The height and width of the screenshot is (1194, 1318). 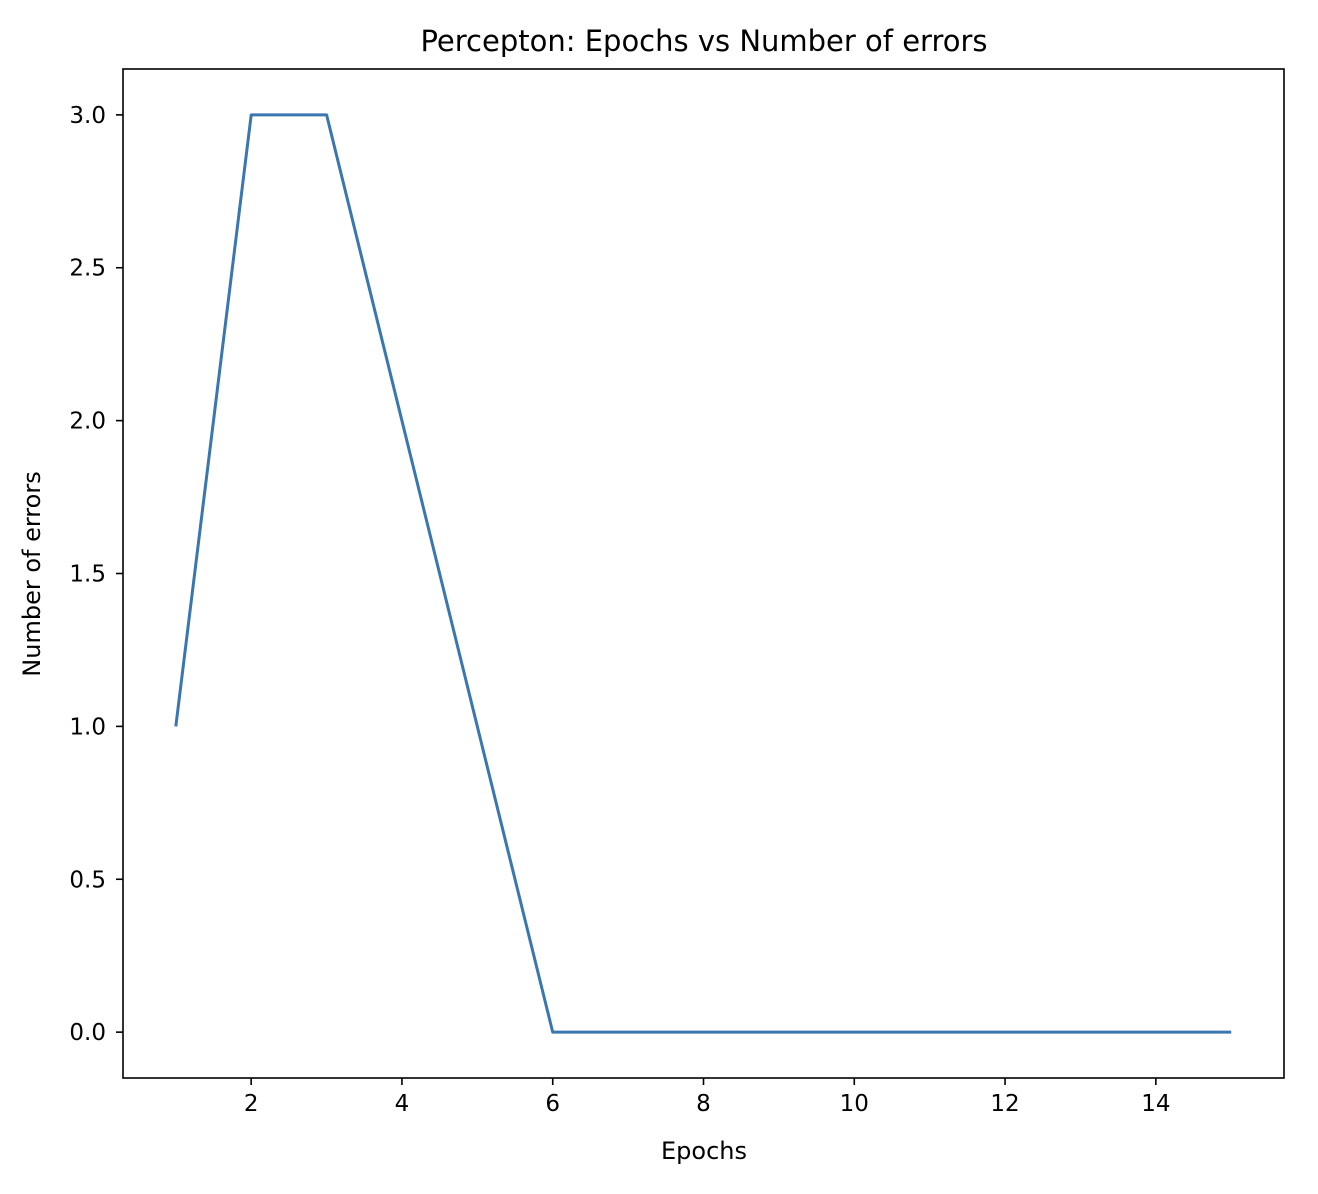 What do you see at coordinates (704, 1151) in the screenshot?
I see `x-axis-label: Epochs` at bounding box center [704, 1151].